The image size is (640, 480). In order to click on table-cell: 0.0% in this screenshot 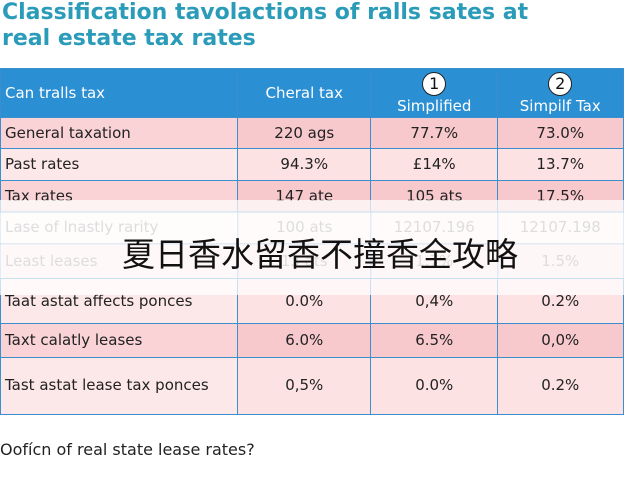, I will do `click(434, 386)`.